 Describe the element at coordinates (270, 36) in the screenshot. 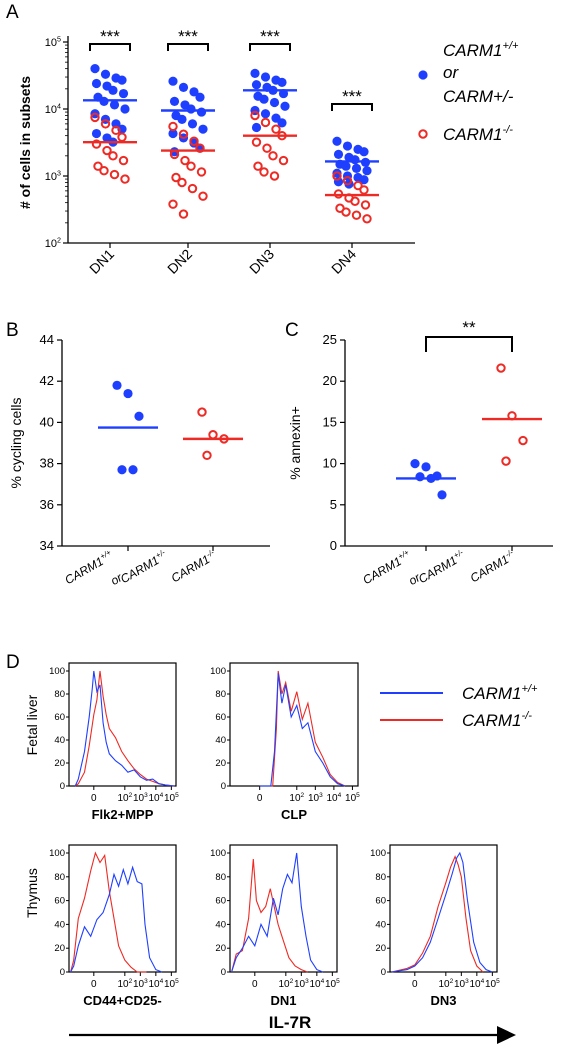

I see `significance-label: ***` at that location.